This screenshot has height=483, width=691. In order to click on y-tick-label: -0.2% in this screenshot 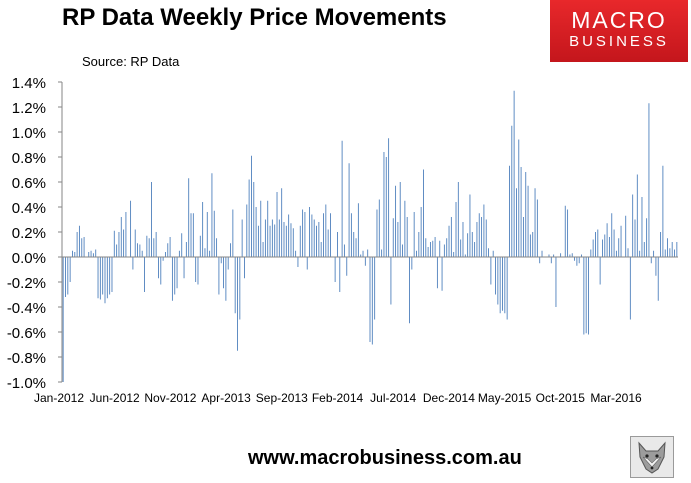, I will do `click(26, 283)`.